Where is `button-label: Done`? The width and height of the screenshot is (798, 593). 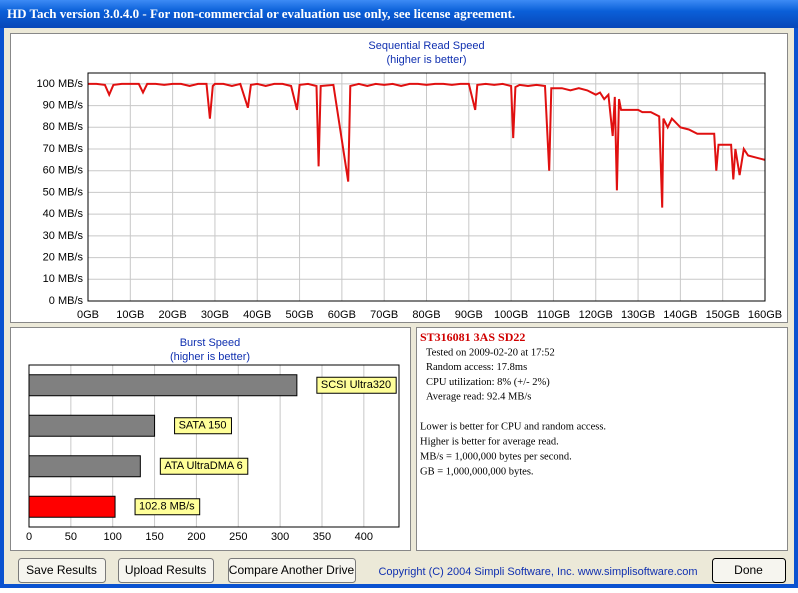
button-label: Done is located at coordinates (748, 570).